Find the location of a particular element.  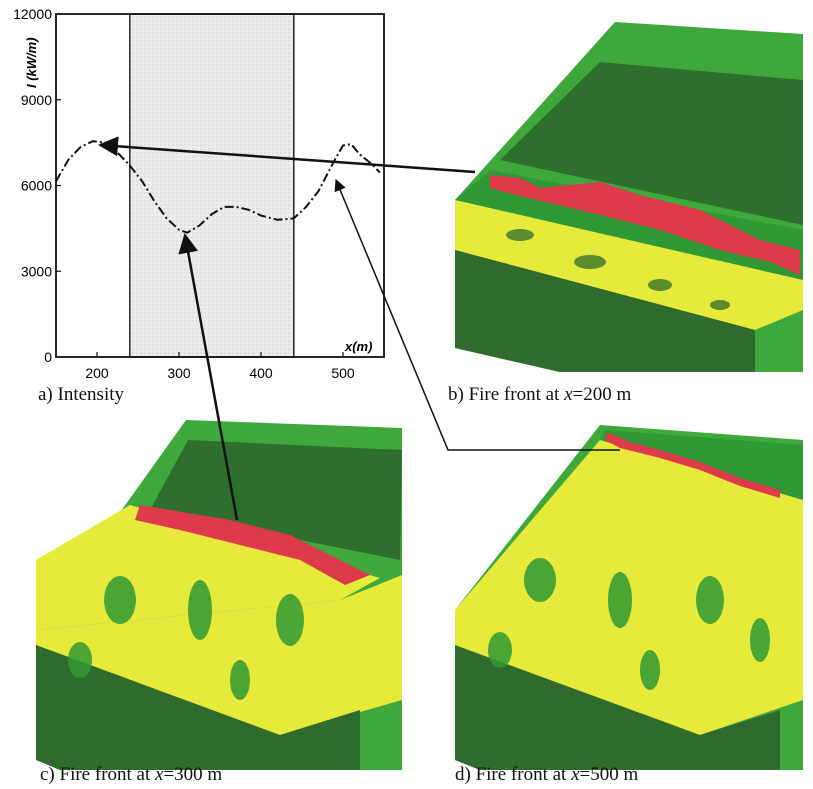

y-tick-label: 3000 is located at coordinates (36, 271).